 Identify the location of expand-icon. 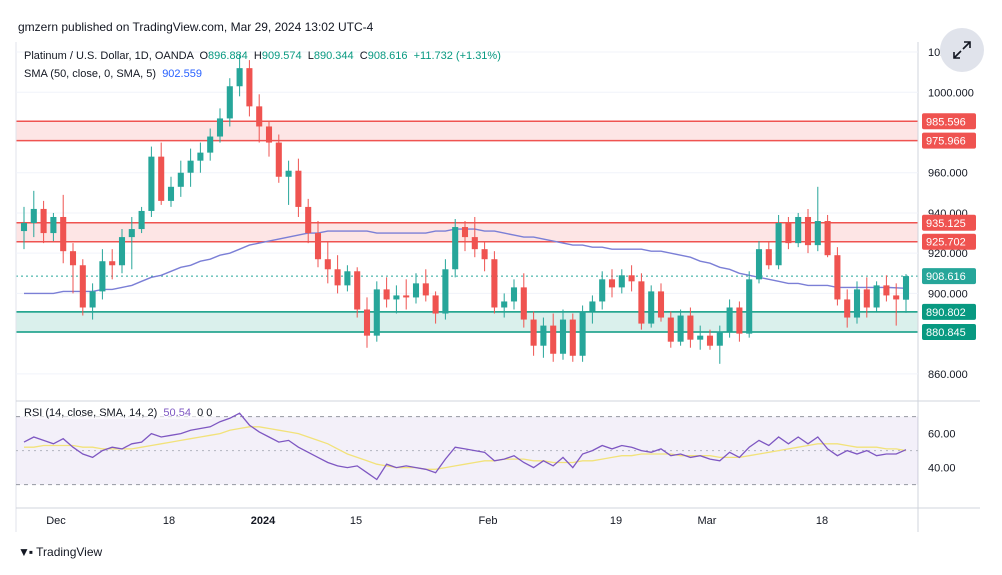
(962, 50).